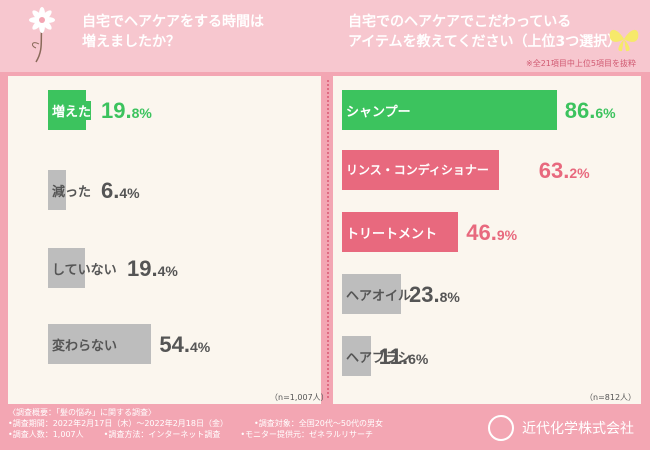  I want to click on right-pct-1: 63.2%, so click(564, 170).